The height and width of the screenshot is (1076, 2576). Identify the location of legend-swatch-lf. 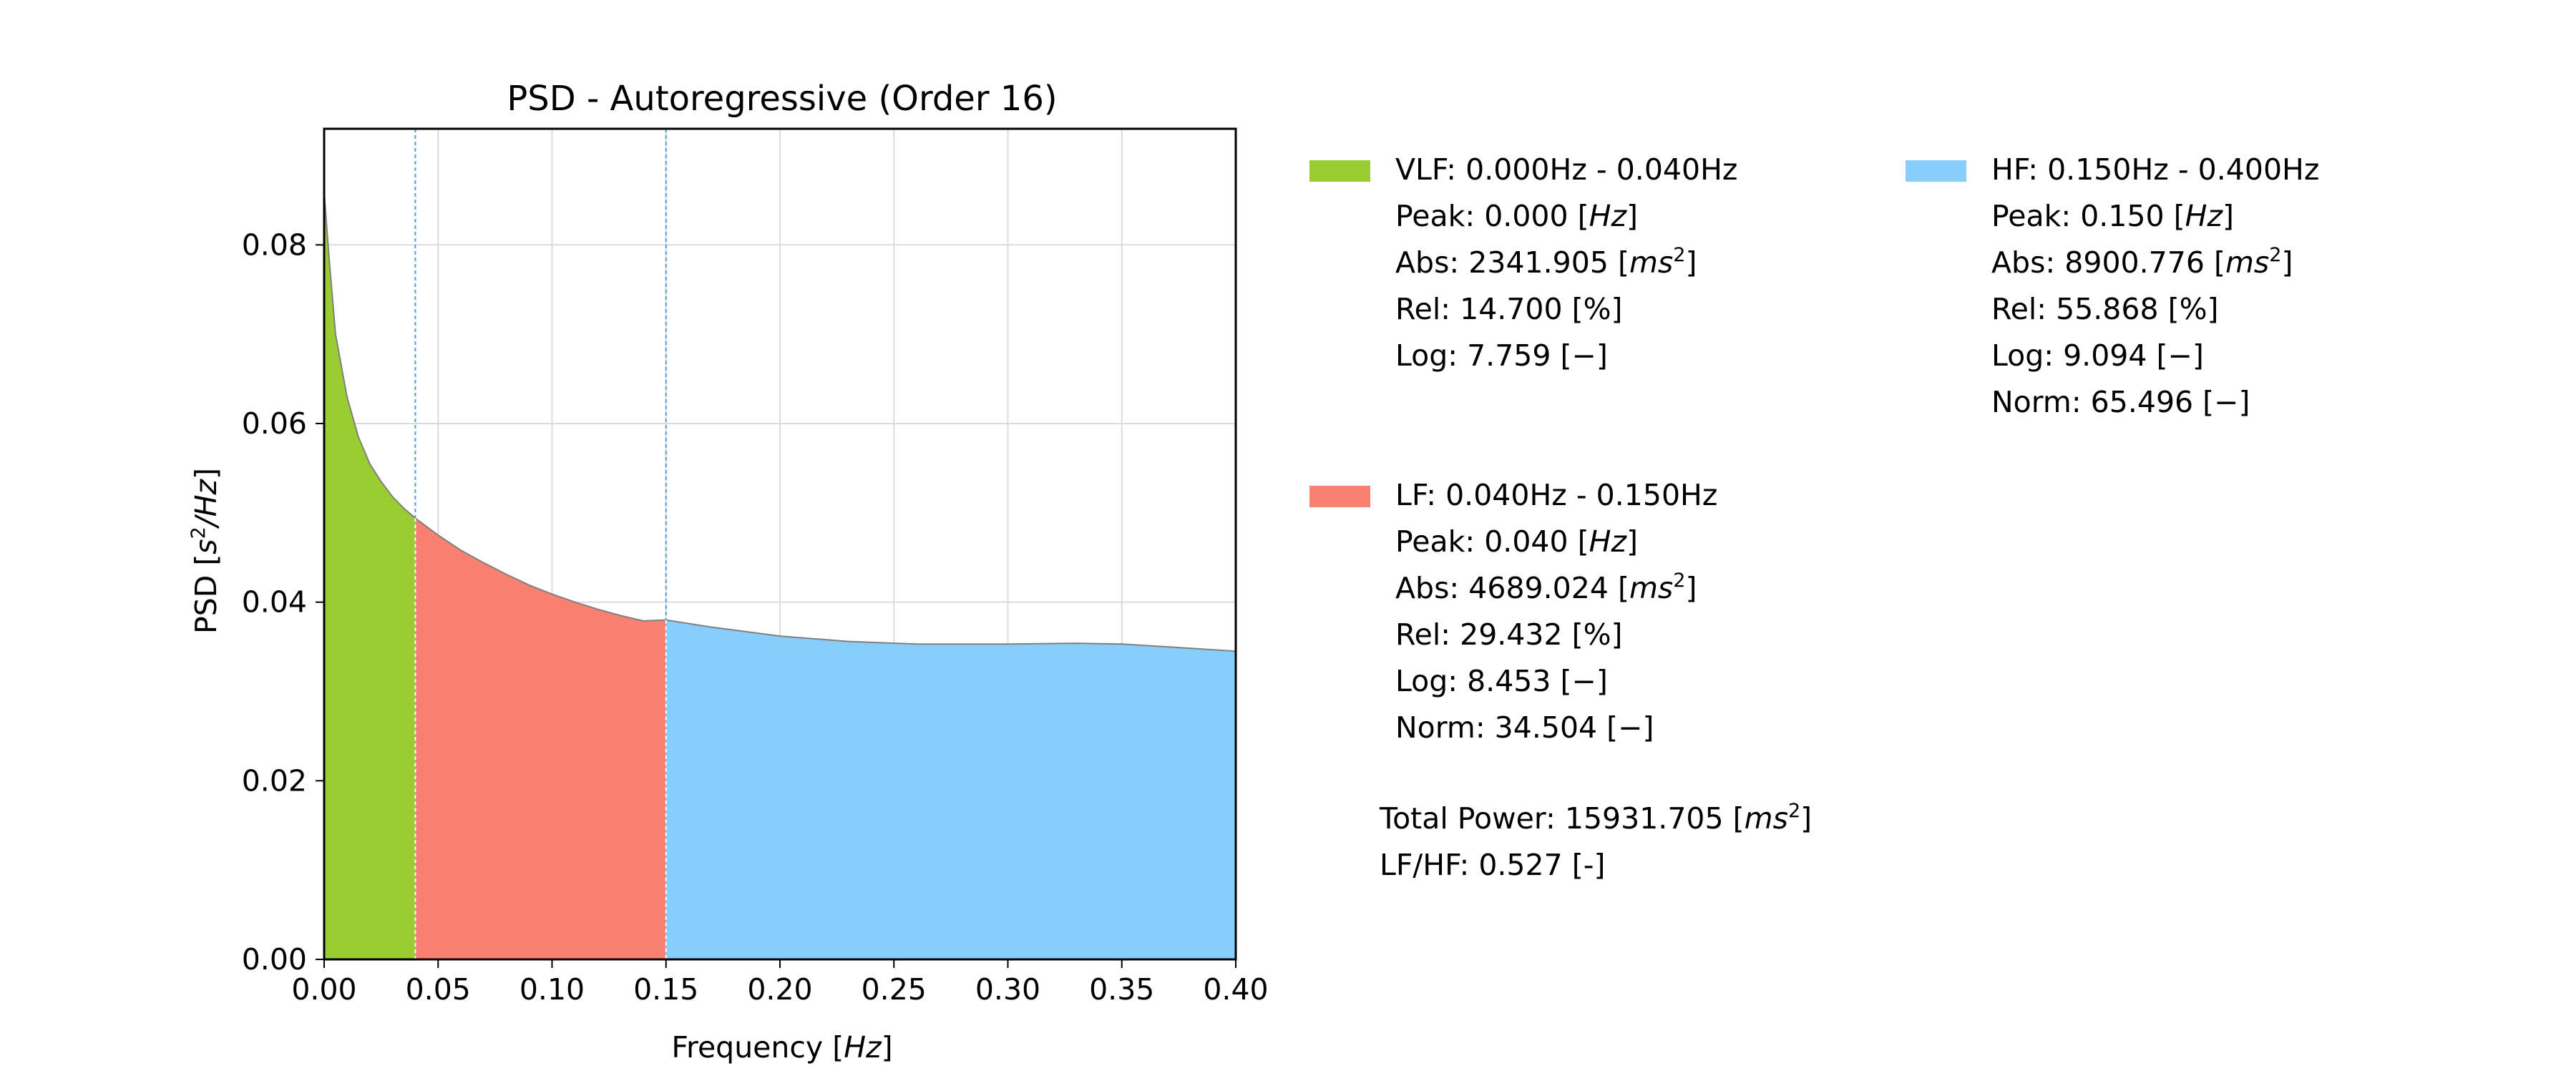
(1339, 497).